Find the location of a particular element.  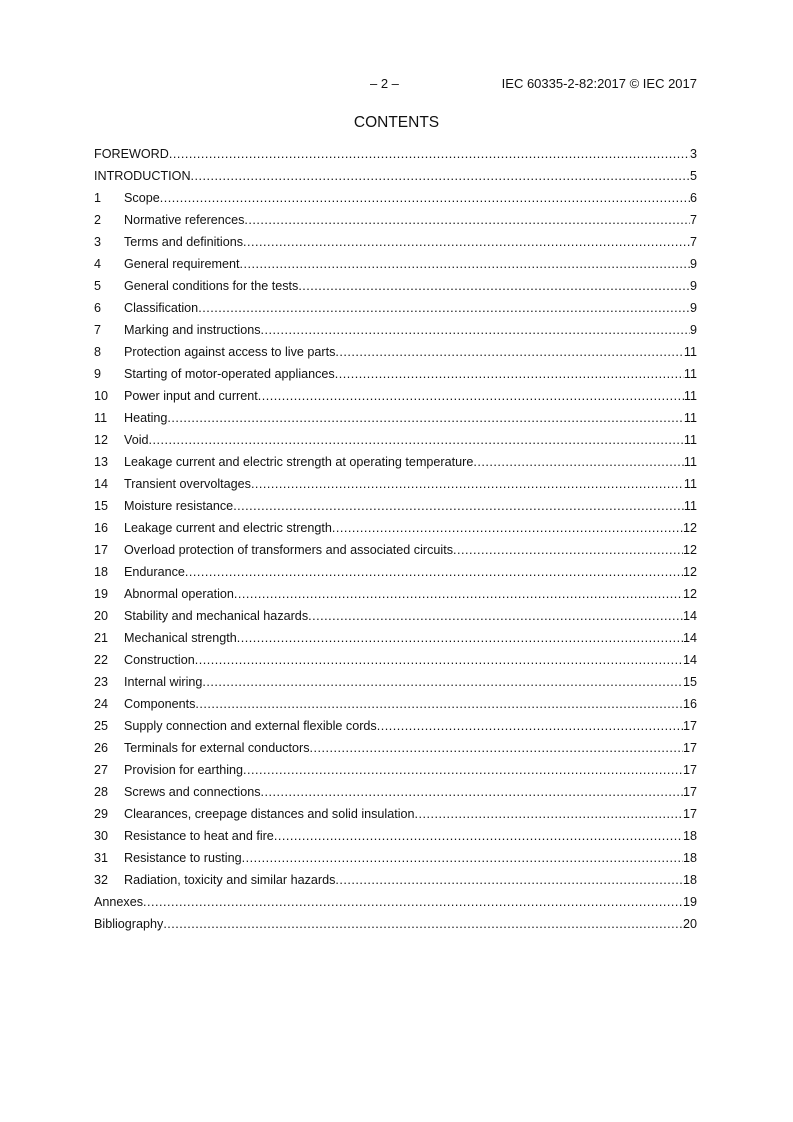

toc-entry: 24 Components 16 is located at coordinates (395, 706).